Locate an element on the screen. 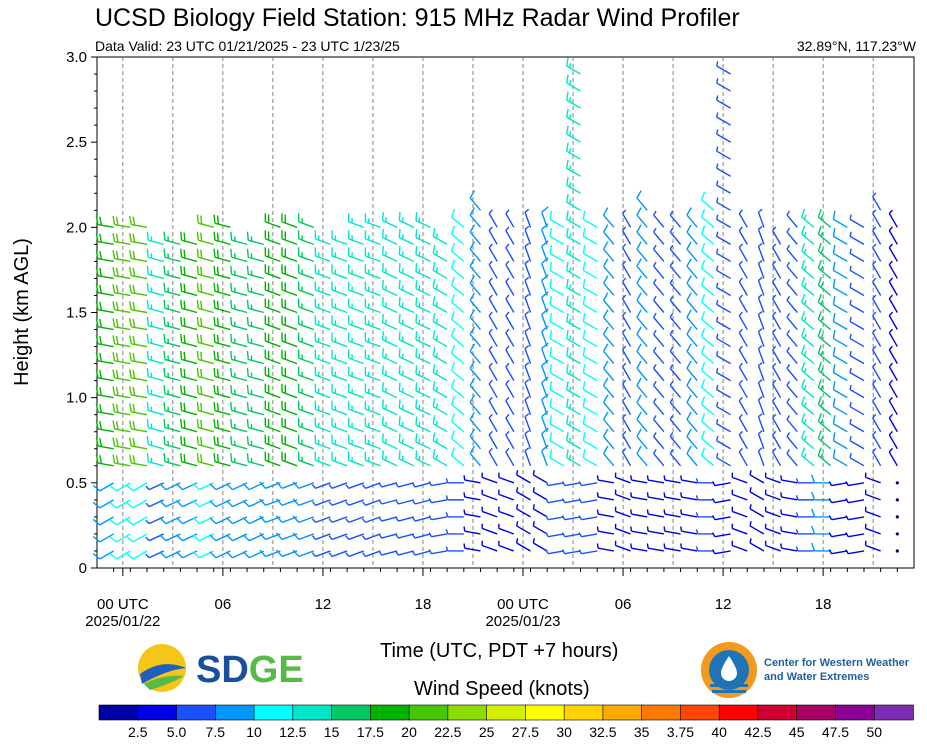  colorbar-label: 50 is located at coordinates (874, 732).